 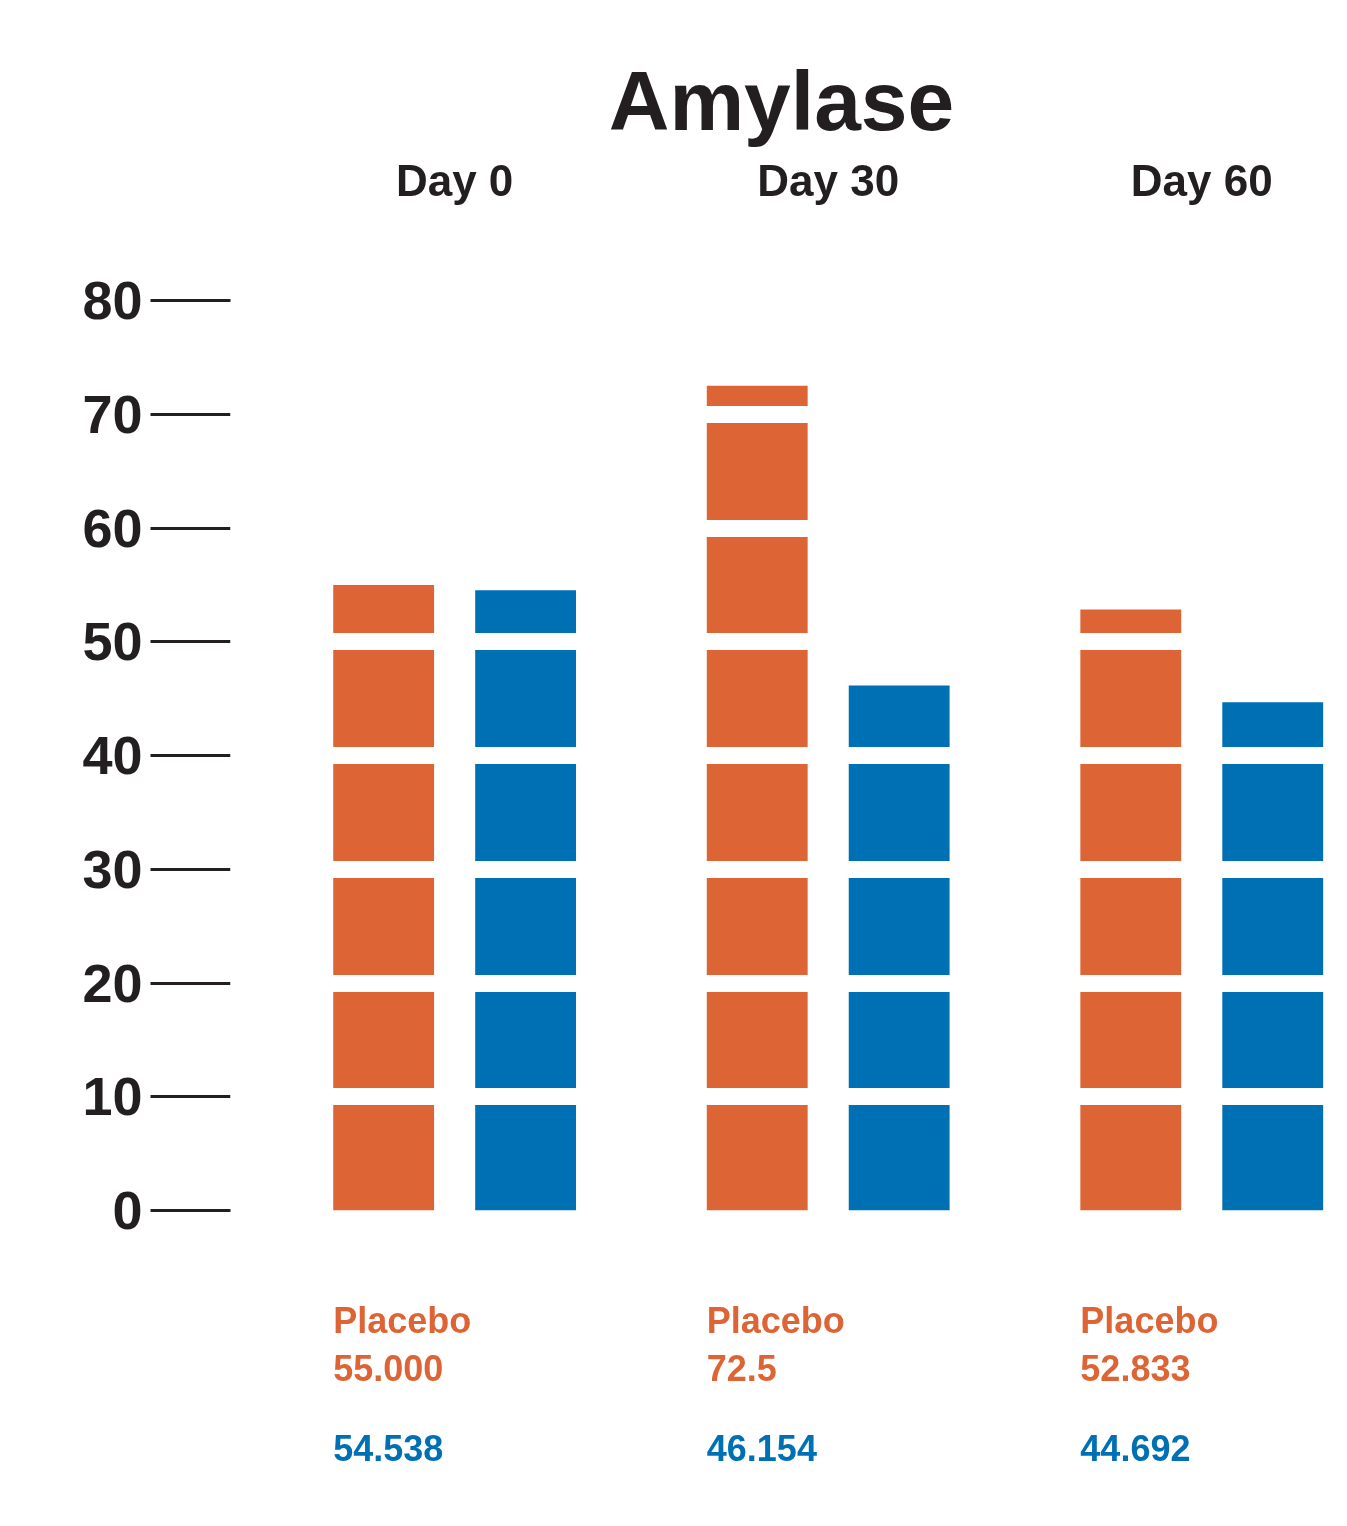 I want to click on x-tick-label: Day 60, so click(x=1201, y=180).